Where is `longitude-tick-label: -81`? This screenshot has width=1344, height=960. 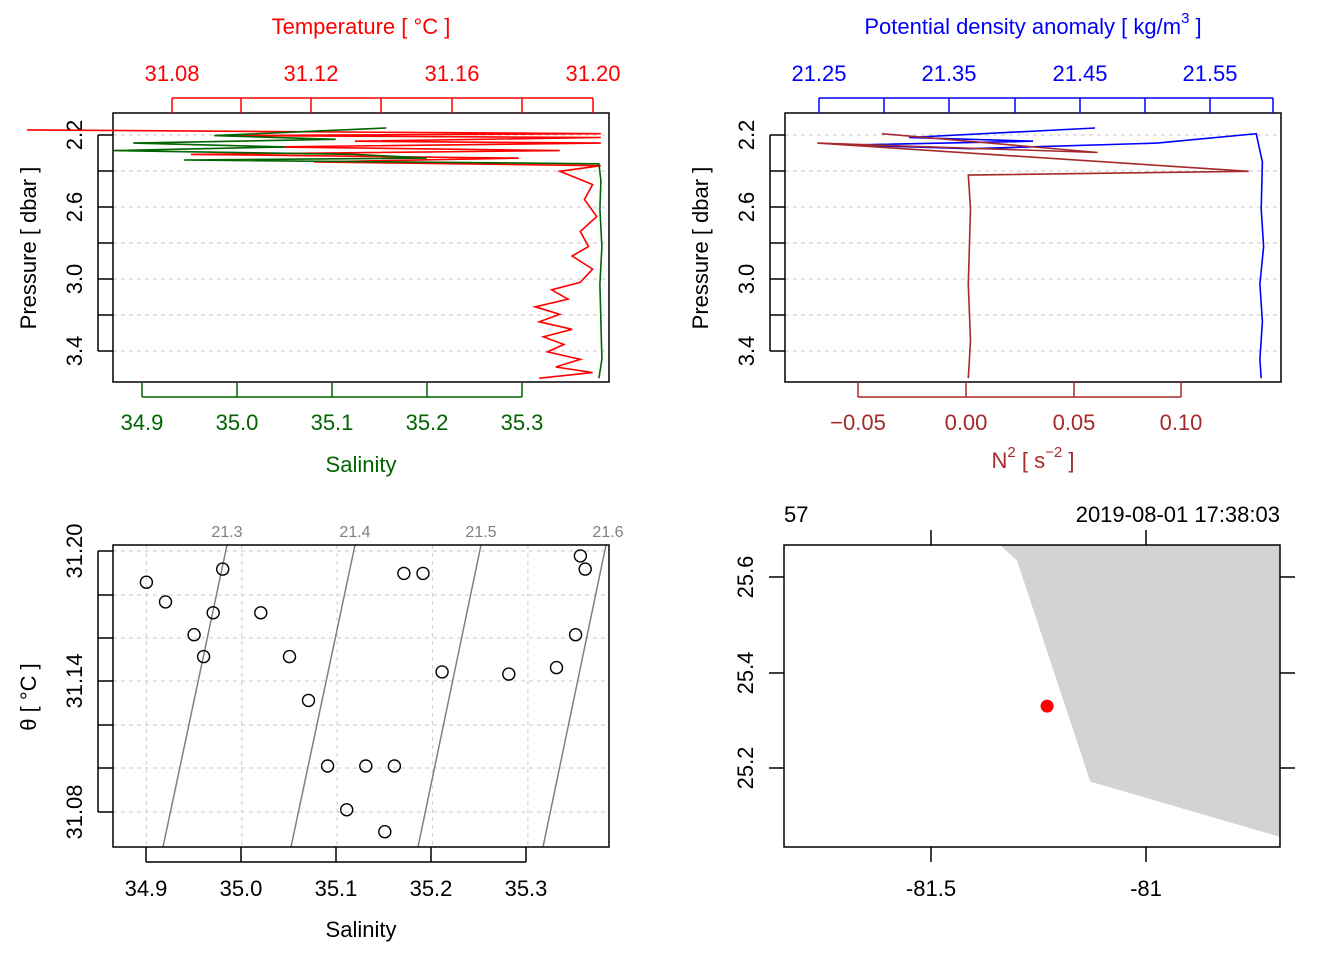 longitude-tick-label: -81 is located at coordinates (1146, 888).